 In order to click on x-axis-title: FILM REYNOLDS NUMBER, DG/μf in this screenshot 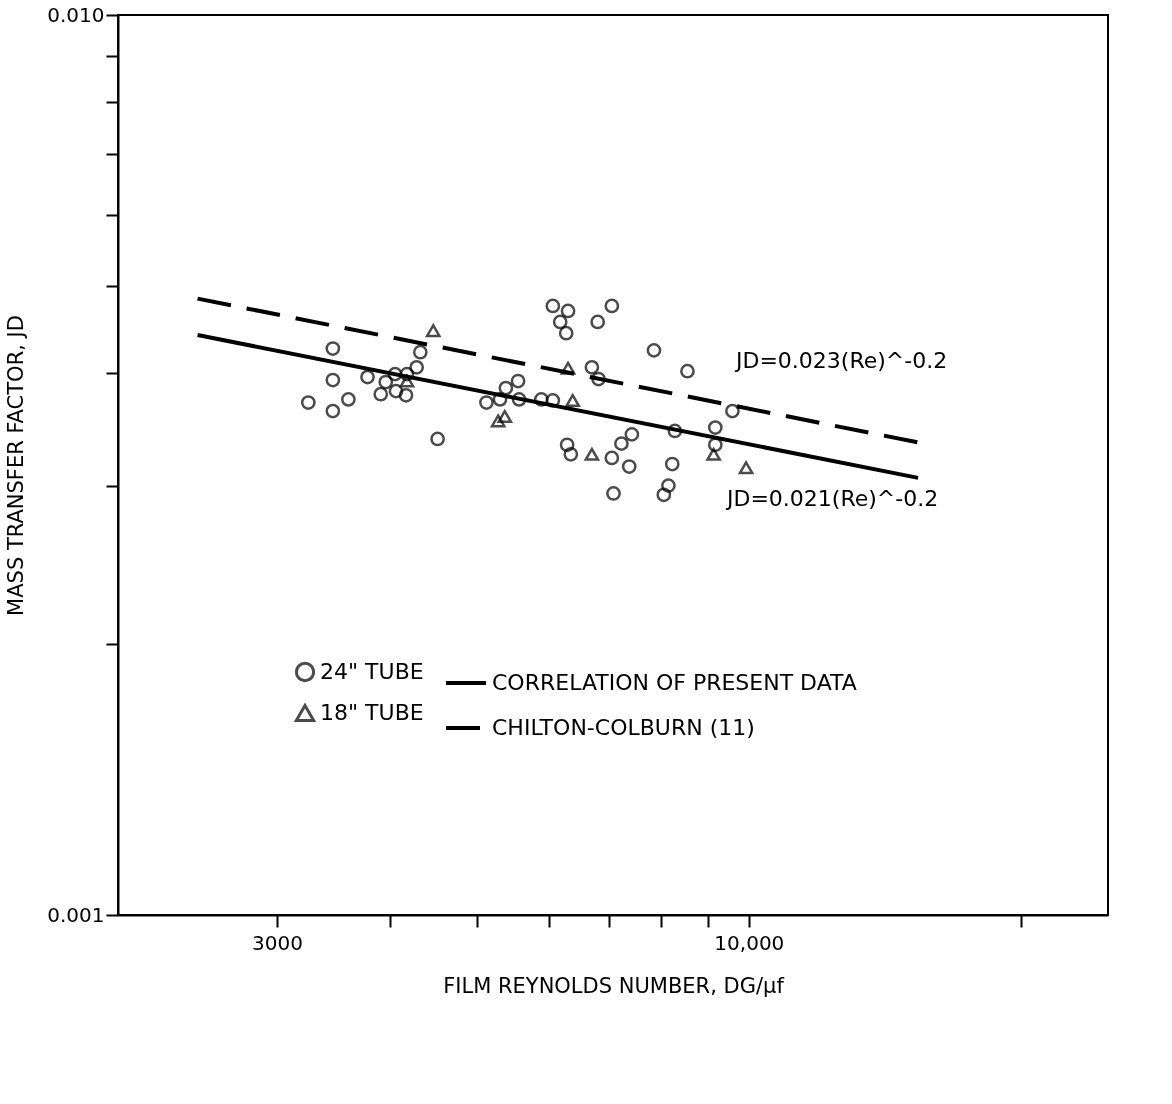, I will do `click(614, 985)`.